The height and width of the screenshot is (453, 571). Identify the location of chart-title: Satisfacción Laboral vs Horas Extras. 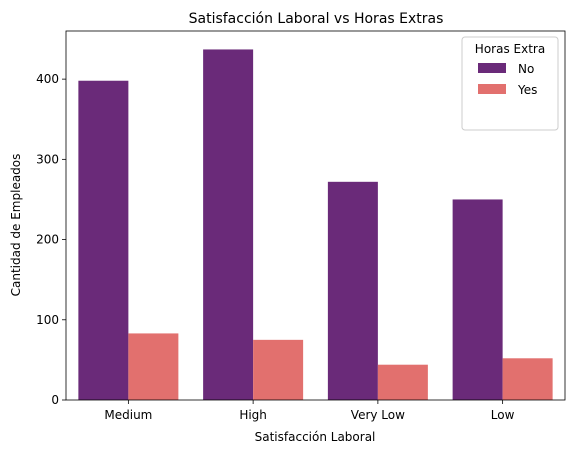
(316, 19).